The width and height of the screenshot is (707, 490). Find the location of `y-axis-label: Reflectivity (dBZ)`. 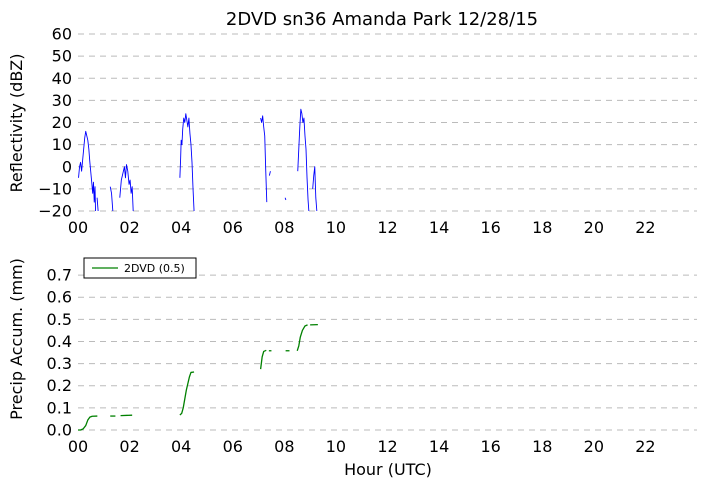

y-axis-label: Reflectivity (dBZ) is located at coordinates (16, 123).